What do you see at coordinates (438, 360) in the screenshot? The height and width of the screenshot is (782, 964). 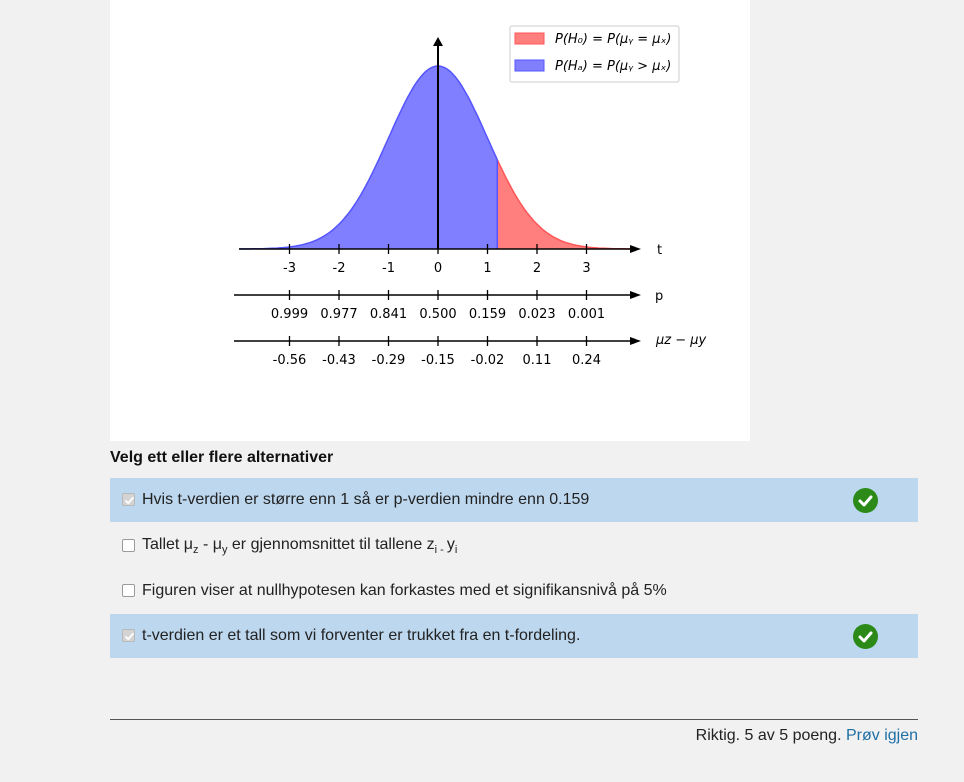 I see `axis_diff-tick-label: -0.15` at bounding box center [438, 360].